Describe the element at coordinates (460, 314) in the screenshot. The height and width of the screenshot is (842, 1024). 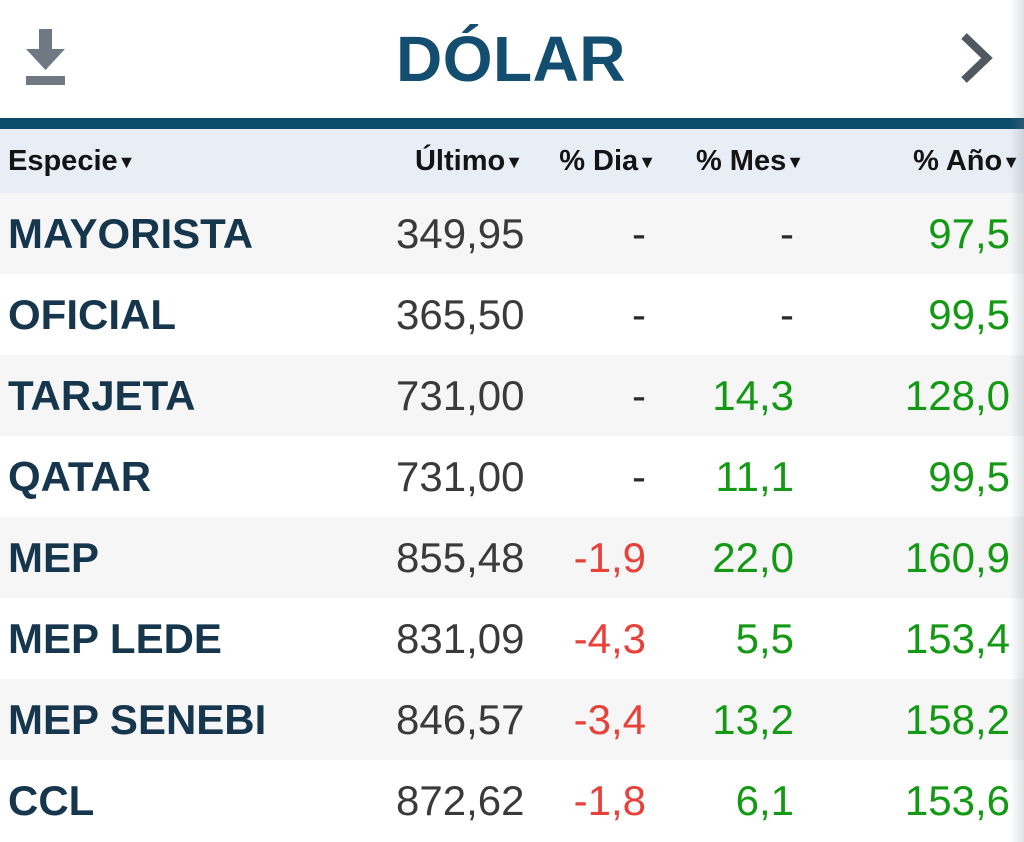
I see `cell-ultimo: 365,50` at that location.